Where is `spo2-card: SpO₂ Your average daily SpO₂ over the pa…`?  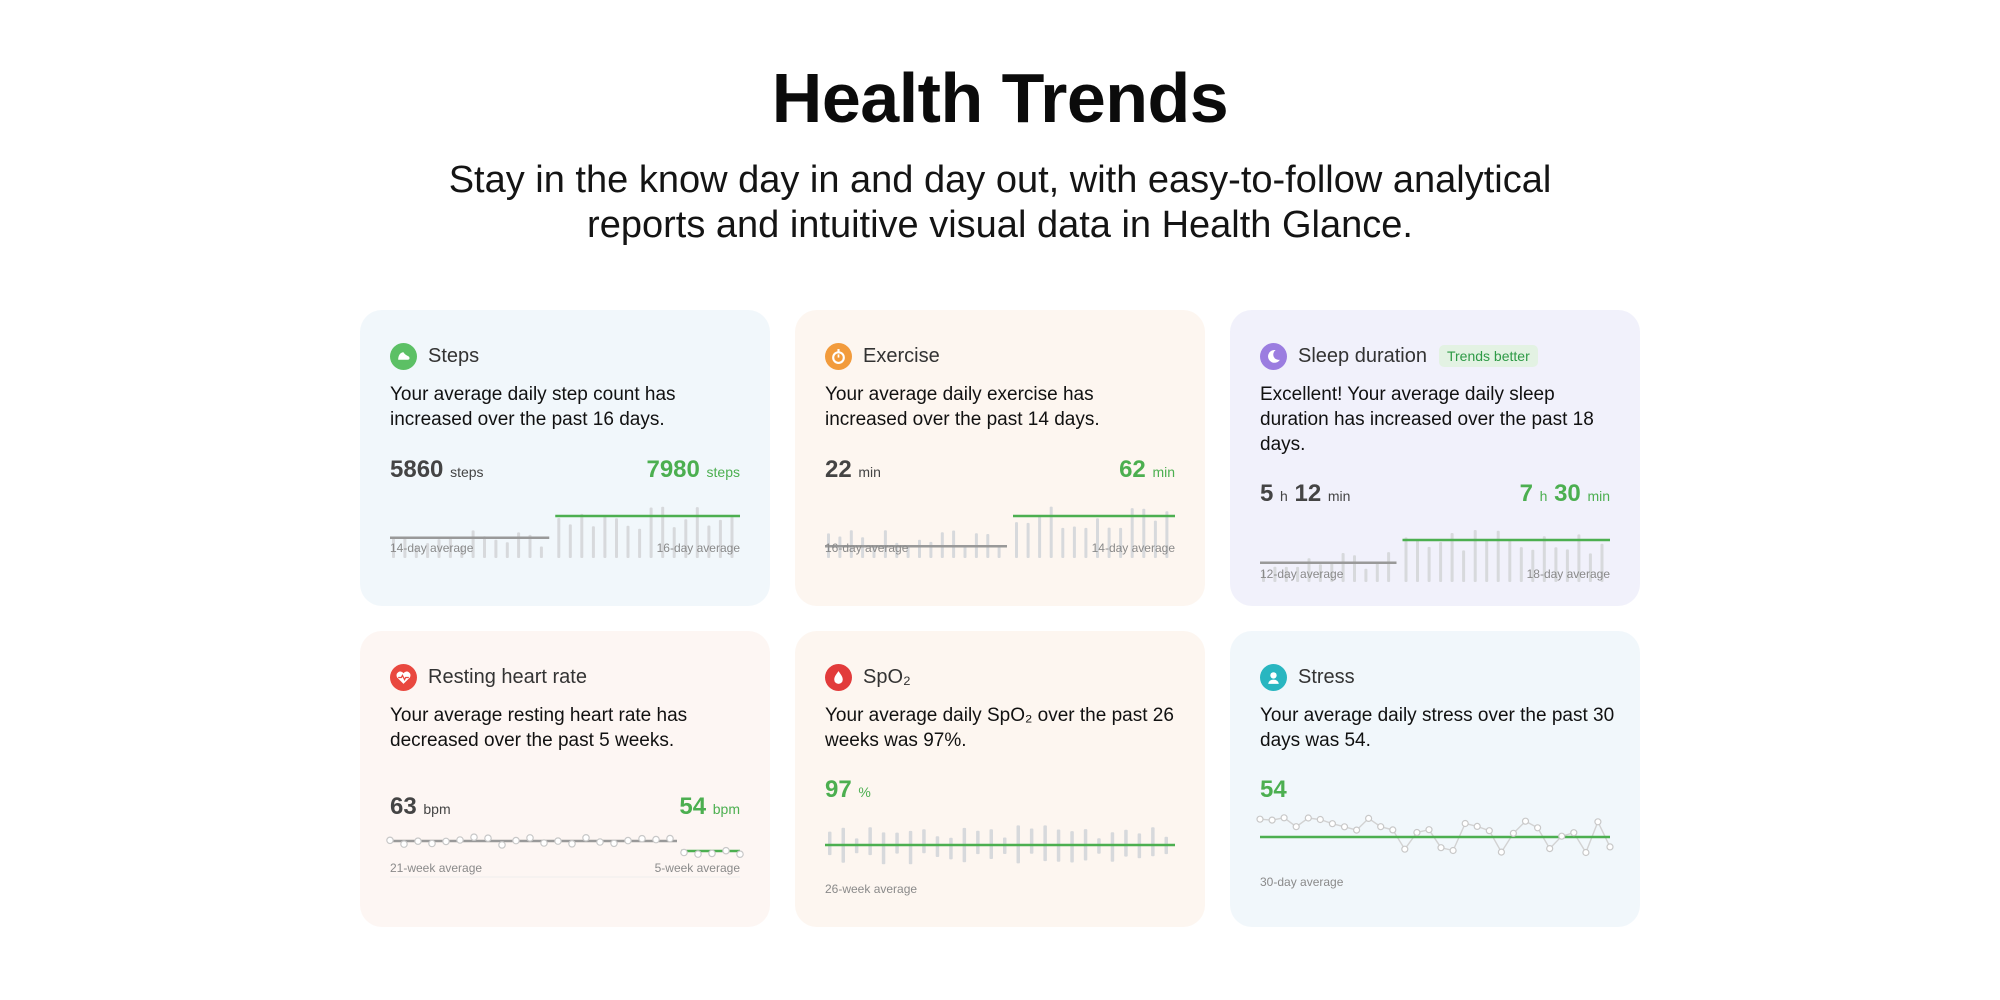 spo2-card: SpO₂ Your average daily SpO₂ over the pa… is located at coordinates (1000, 779).